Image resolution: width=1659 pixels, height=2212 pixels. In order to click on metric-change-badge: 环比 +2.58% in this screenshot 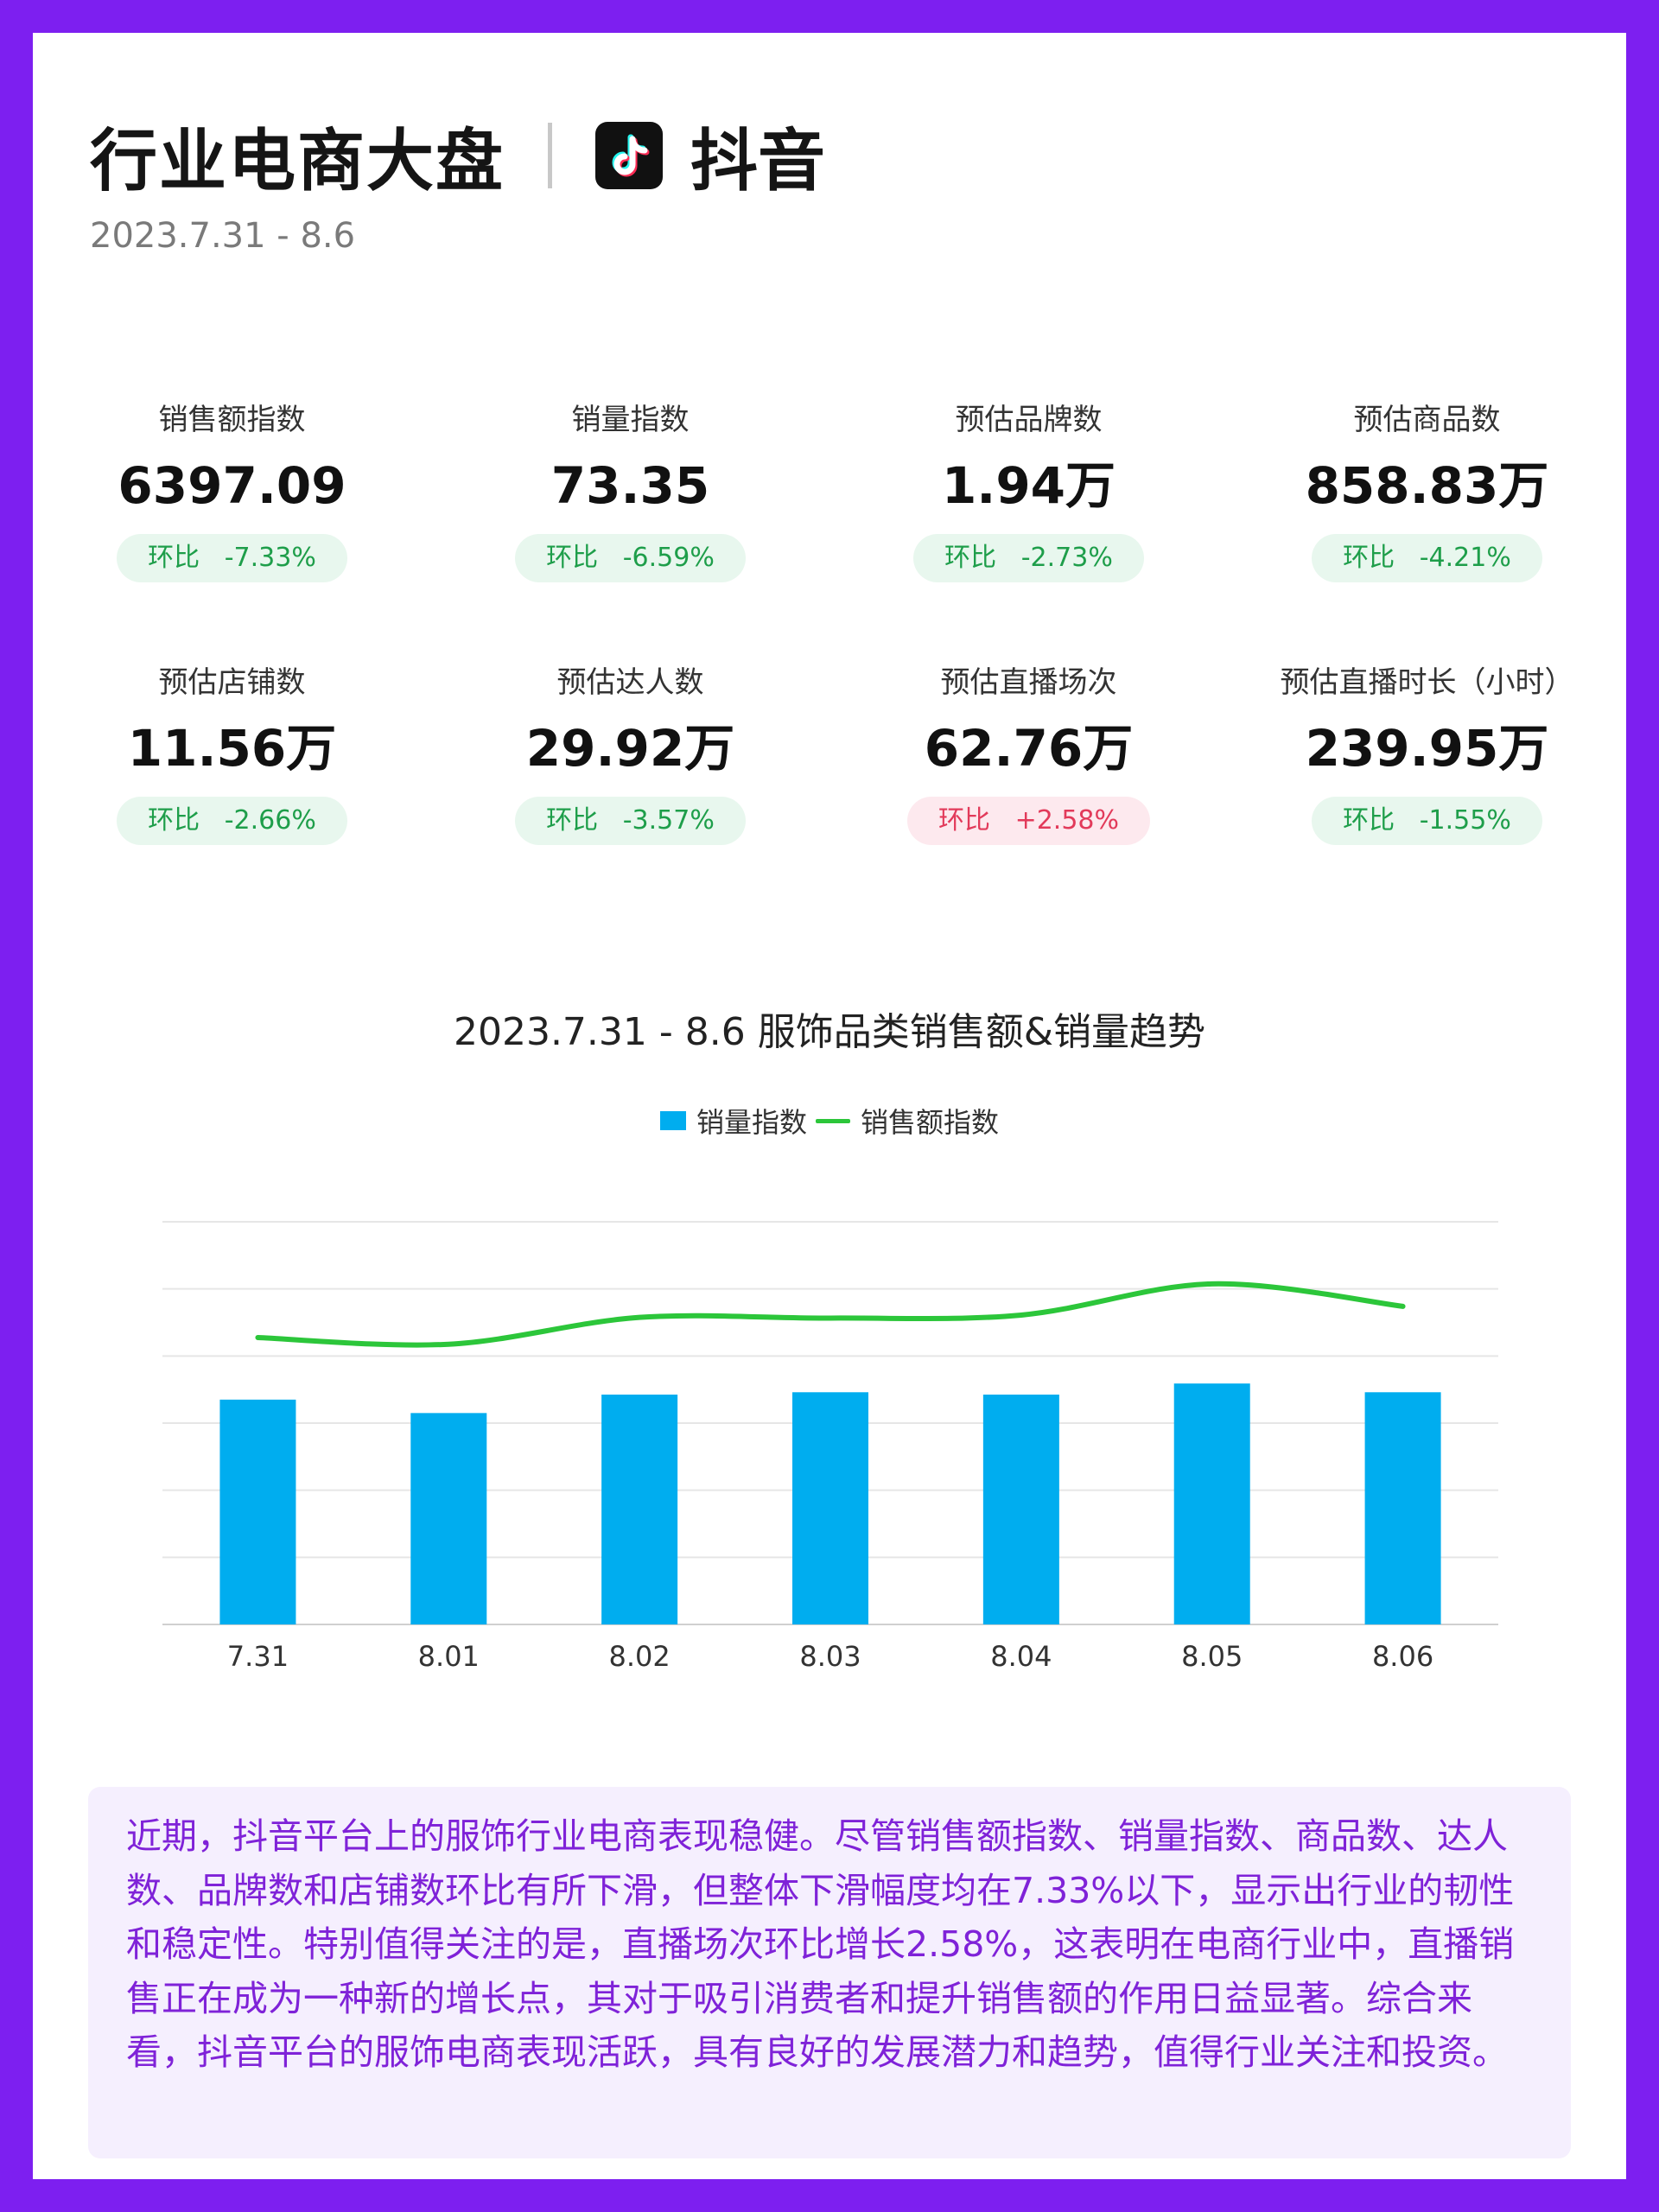, I will do `click(1028, 821)`.